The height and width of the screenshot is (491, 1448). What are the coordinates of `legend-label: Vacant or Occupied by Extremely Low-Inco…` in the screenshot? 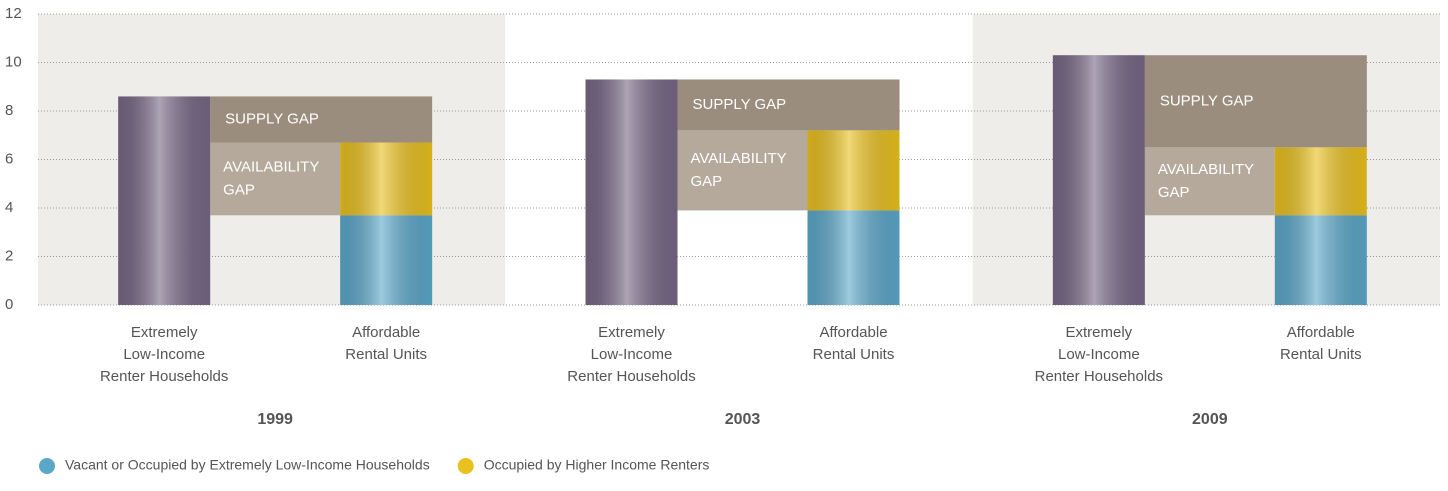 It's located at (247, 465).